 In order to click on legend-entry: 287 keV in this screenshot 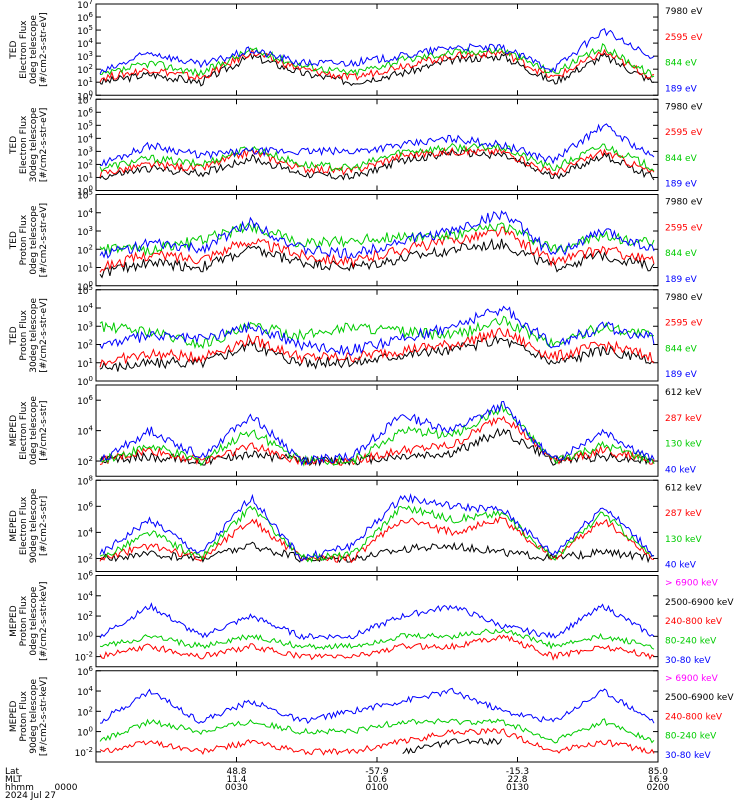, I will do `click(683, 419)`.